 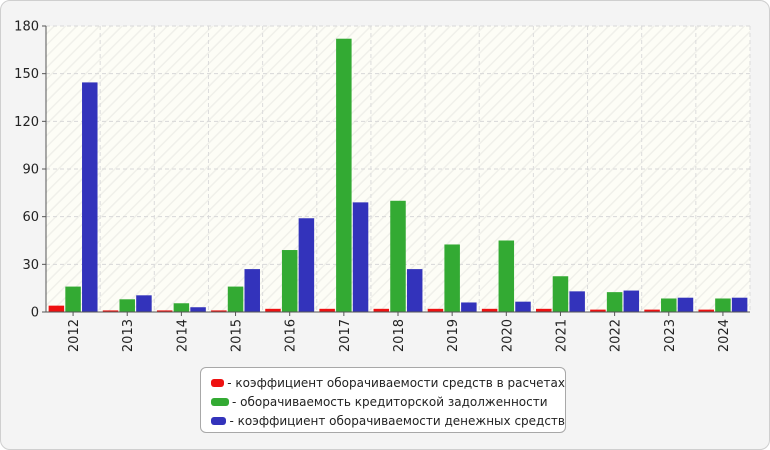 What do you see at coordinates (26, 74) in the screenshot?
I see `y-tick-label: 150` at bounding box center [26, 74].